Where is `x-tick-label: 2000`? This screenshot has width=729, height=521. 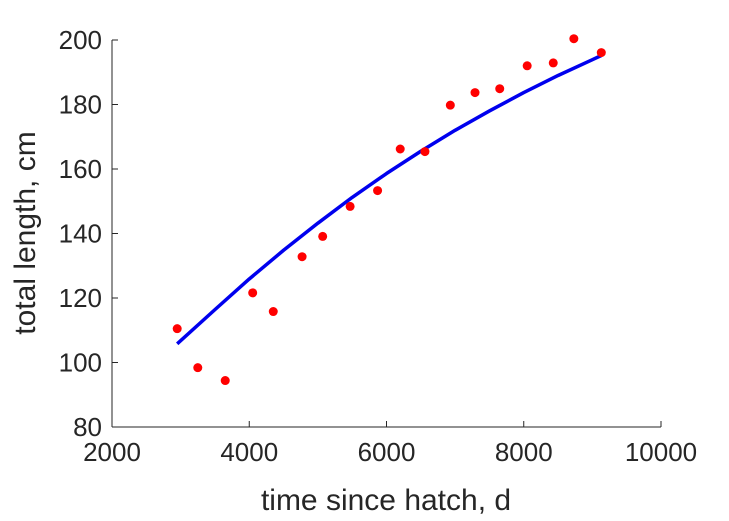
x-tick-label: 2000 is located at coordinates (112, 452).